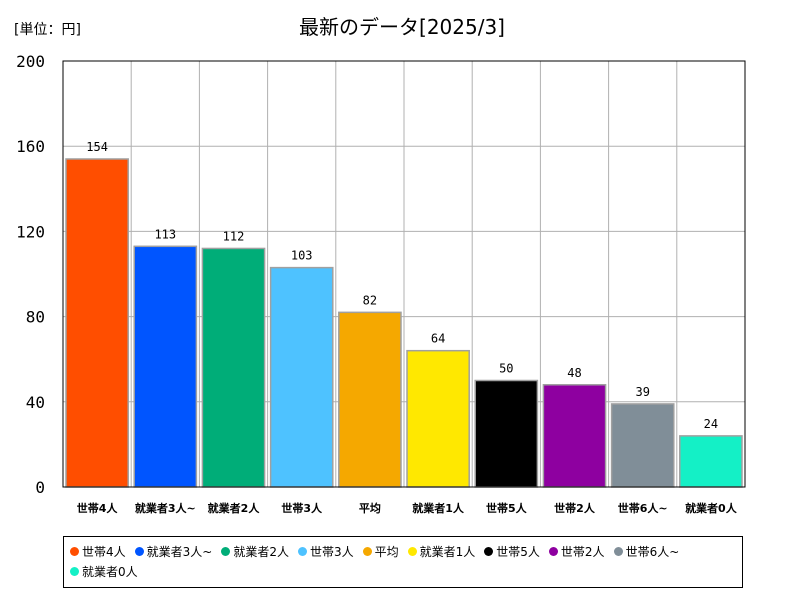 The width and height of the screenshot is (800, 600). Describe the element at coordinates (711, 424) in the screenshot. I see `data-label: 24` at that location.